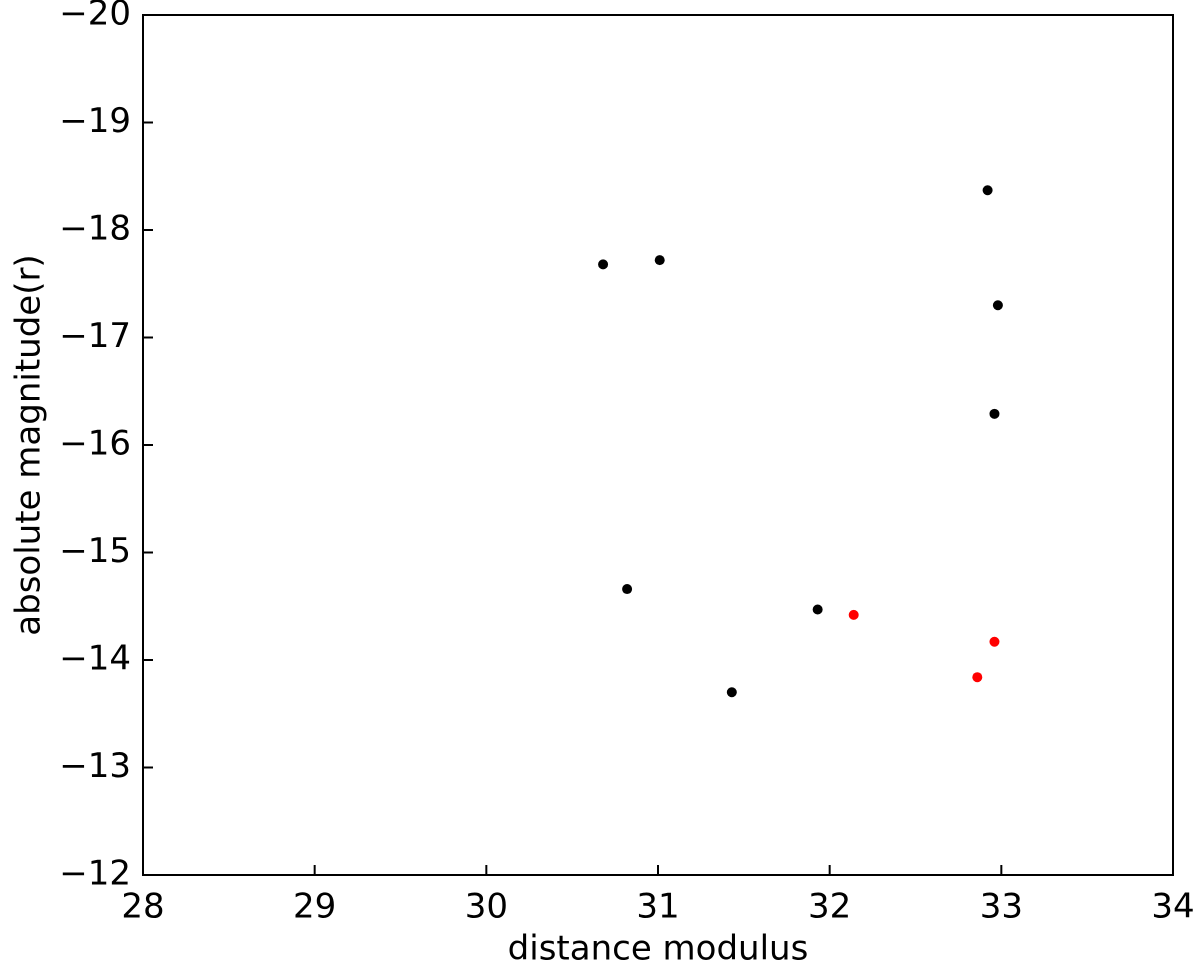 The image size is (1200, 966). What do you see at coordinates (95, 659) in the screenshot?
I see `y-tick-label: −14` at bounding box center [95, 659].